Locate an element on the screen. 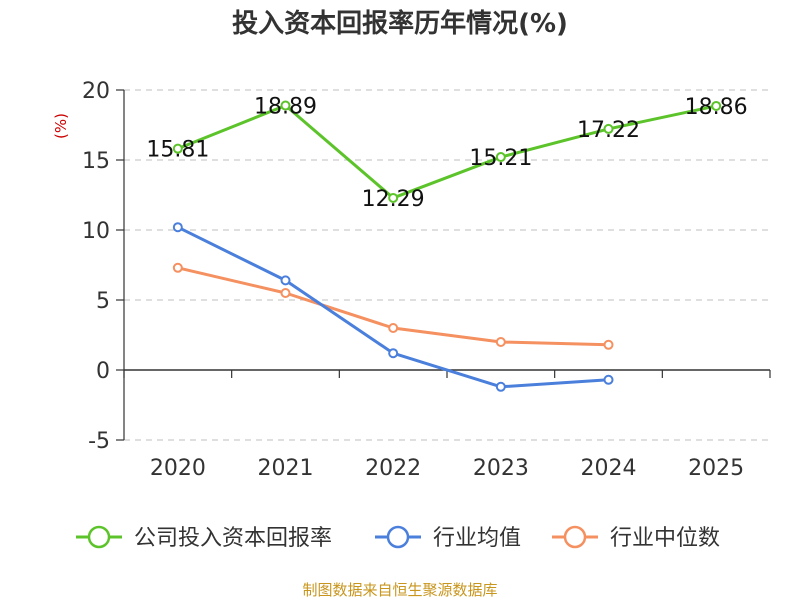 This screenshot has width=800, height=600. x-tick-label-2022: 2022 is located at coordinates (393, 468).